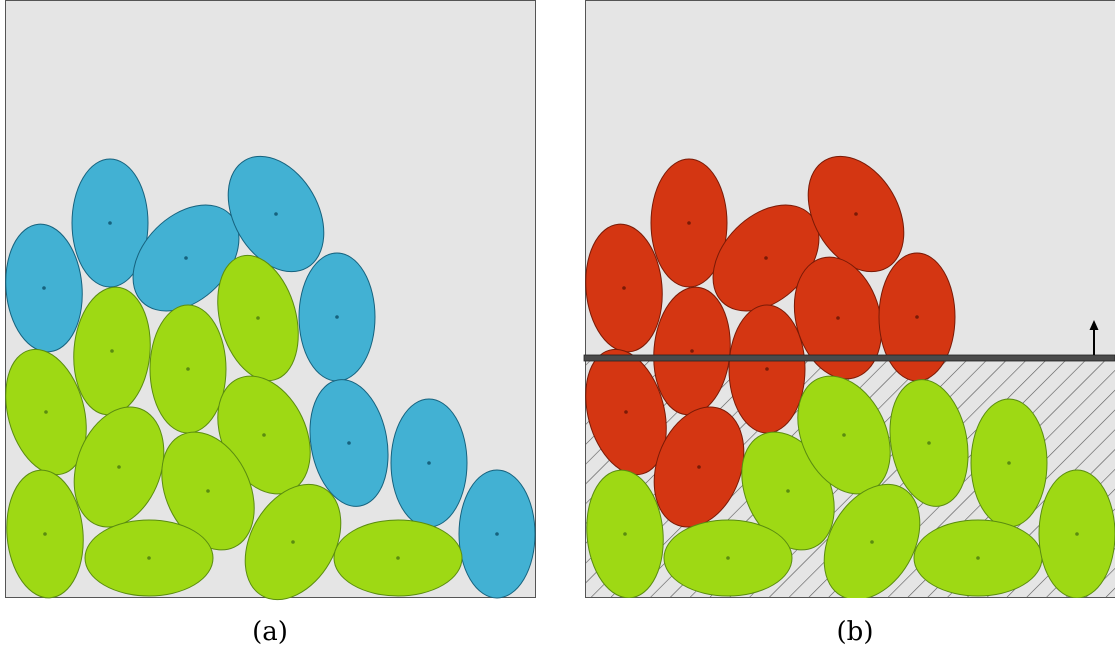 This screenshot has height=649, width=1115. I want to click on panel-a-label: (a), so click(270, 632).